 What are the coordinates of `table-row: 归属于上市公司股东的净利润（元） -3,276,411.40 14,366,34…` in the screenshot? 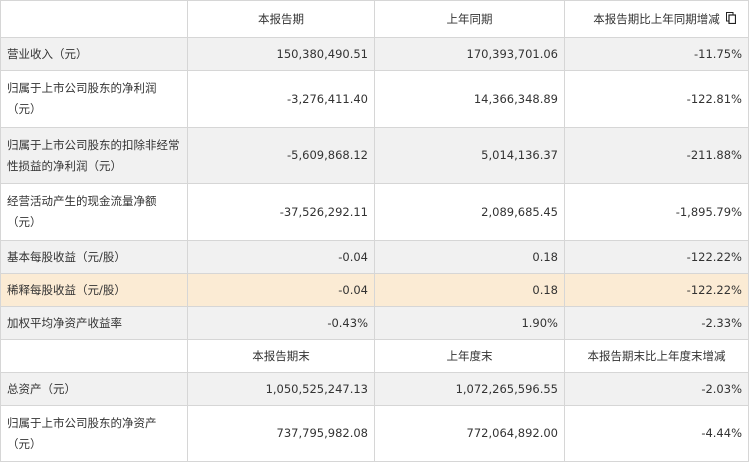 It's located at (374, 99).